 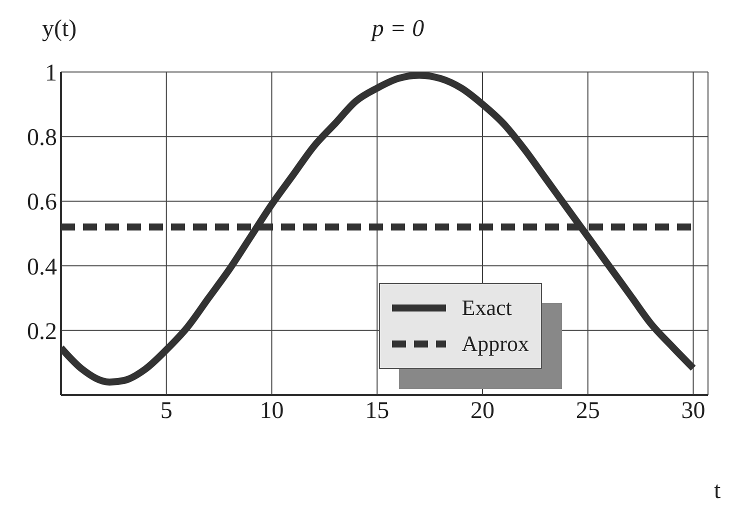 What do you see at coordinates (166, 411) in the screenshot?
I see `x-tick-label: 5` at bounding box center [166, 411].